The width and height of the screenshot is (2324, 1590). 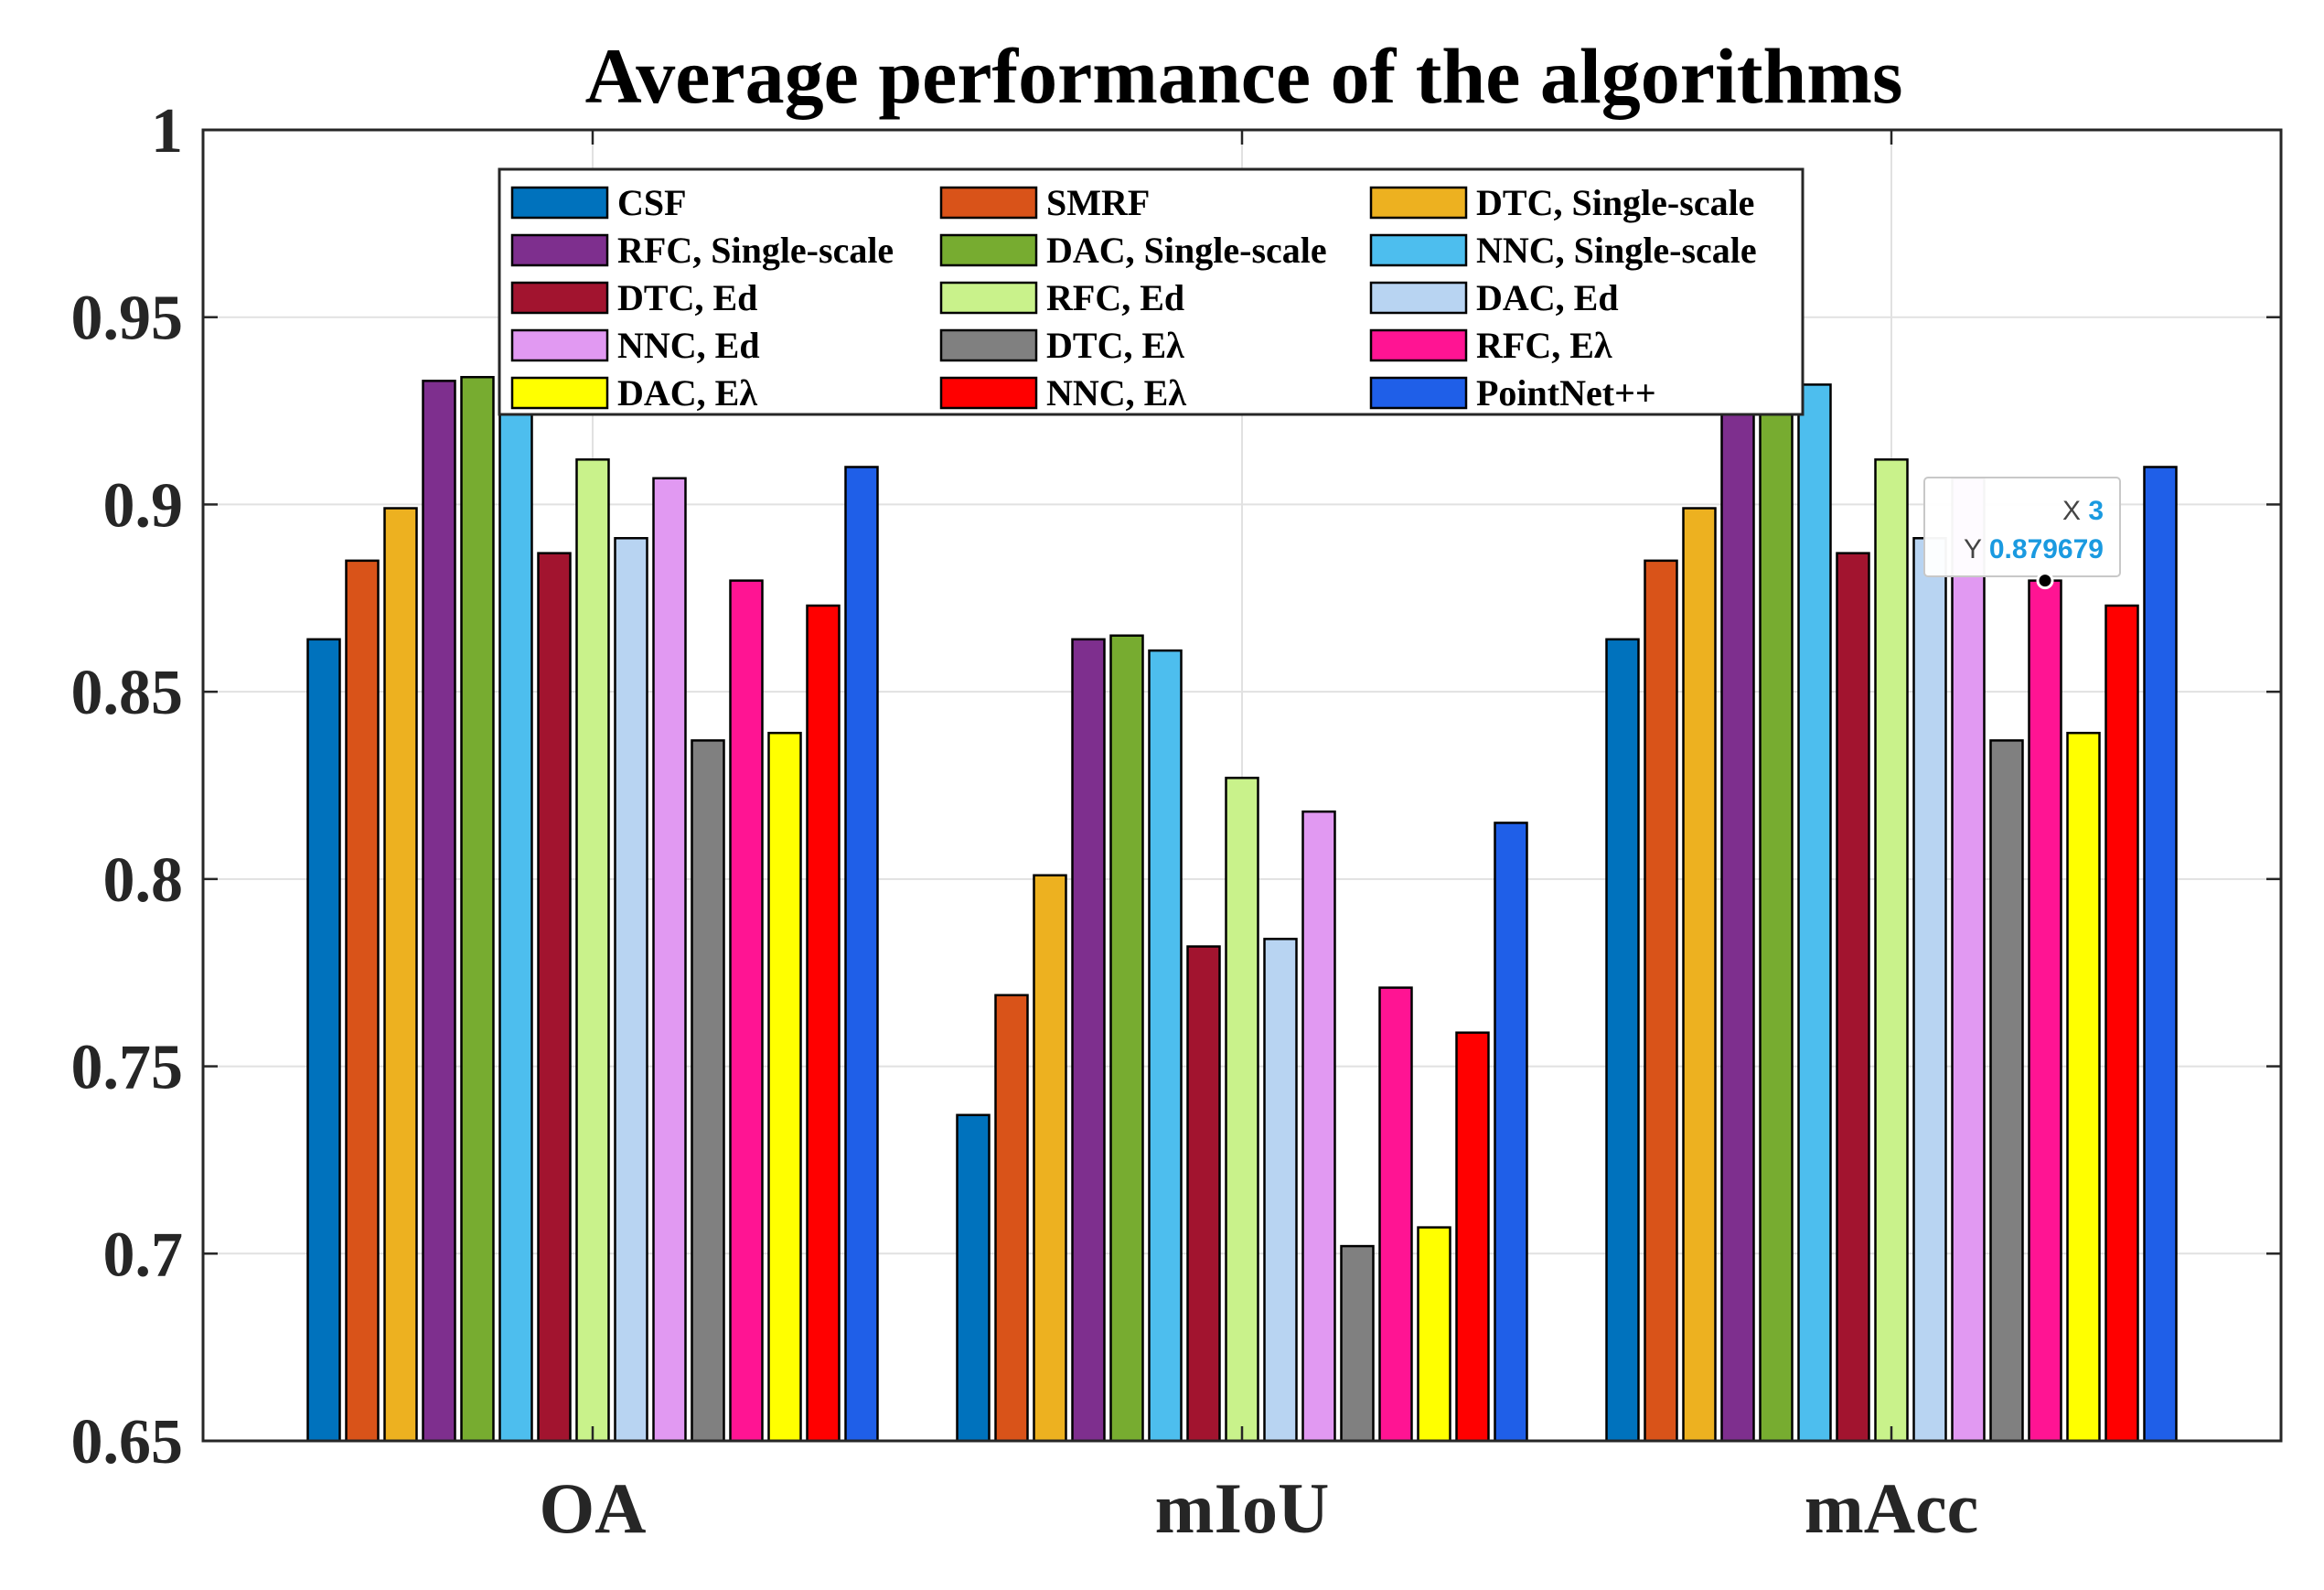 I want to click on legend-entry: SMRF, so click(x=1044, y=202).